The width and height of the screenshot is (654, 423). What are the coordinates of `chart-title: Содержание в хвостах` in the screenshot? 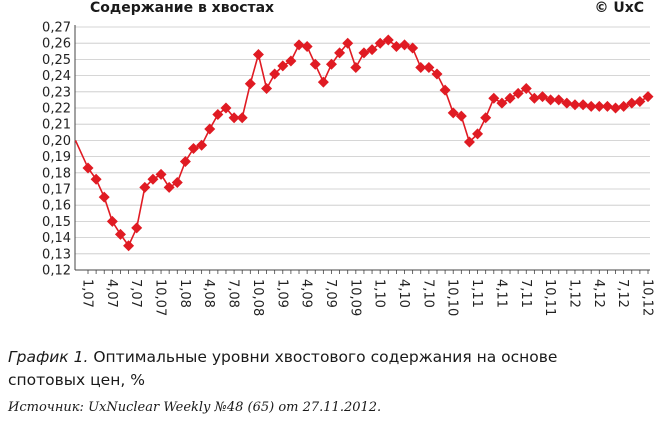 It's located at (182, 8).